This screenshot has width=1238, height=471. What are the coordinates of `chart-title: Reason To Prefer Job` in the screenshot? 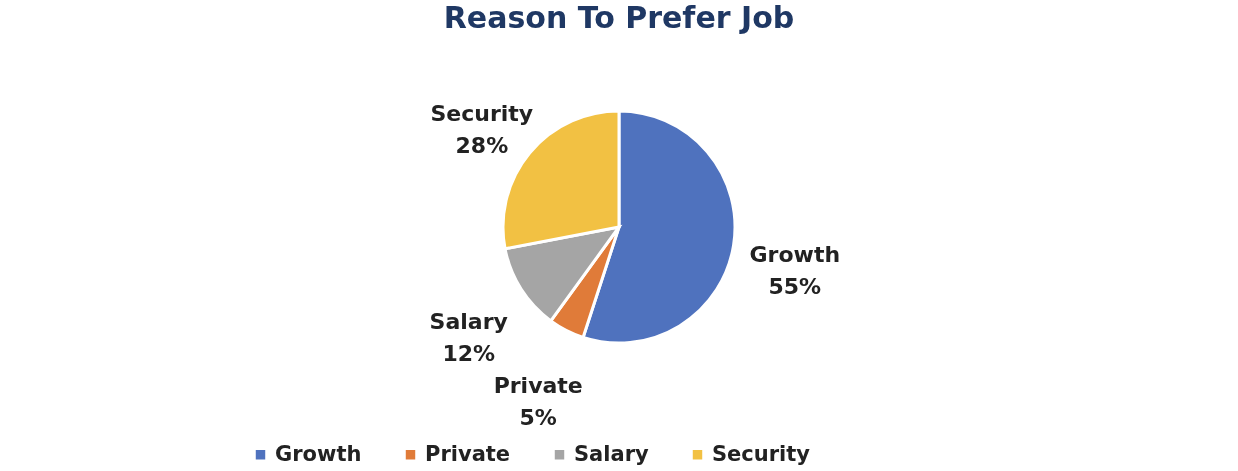 It's located at (619, 17).